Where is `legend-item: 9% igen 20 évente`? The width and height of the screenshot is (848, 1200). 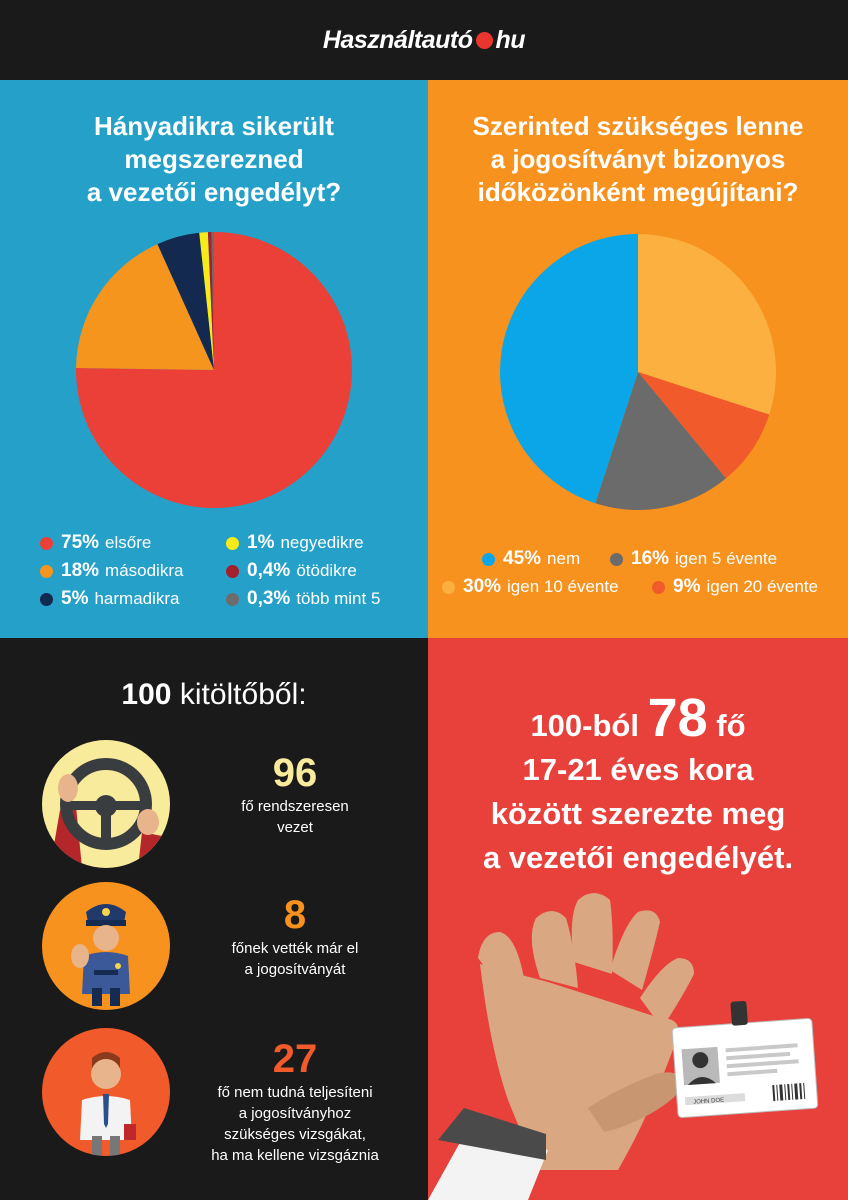 legend-item: 9% igen 20 évente is located at coordinates (735, 587).